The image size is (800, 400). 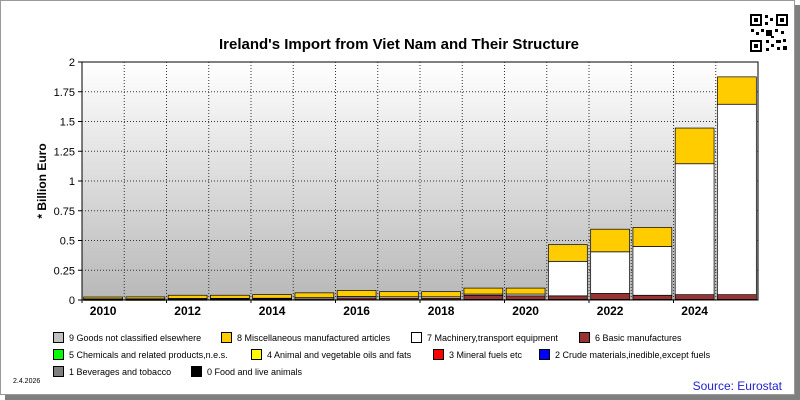 I want to click on y-tick-label: 0.75, so click(x=64, y=212).